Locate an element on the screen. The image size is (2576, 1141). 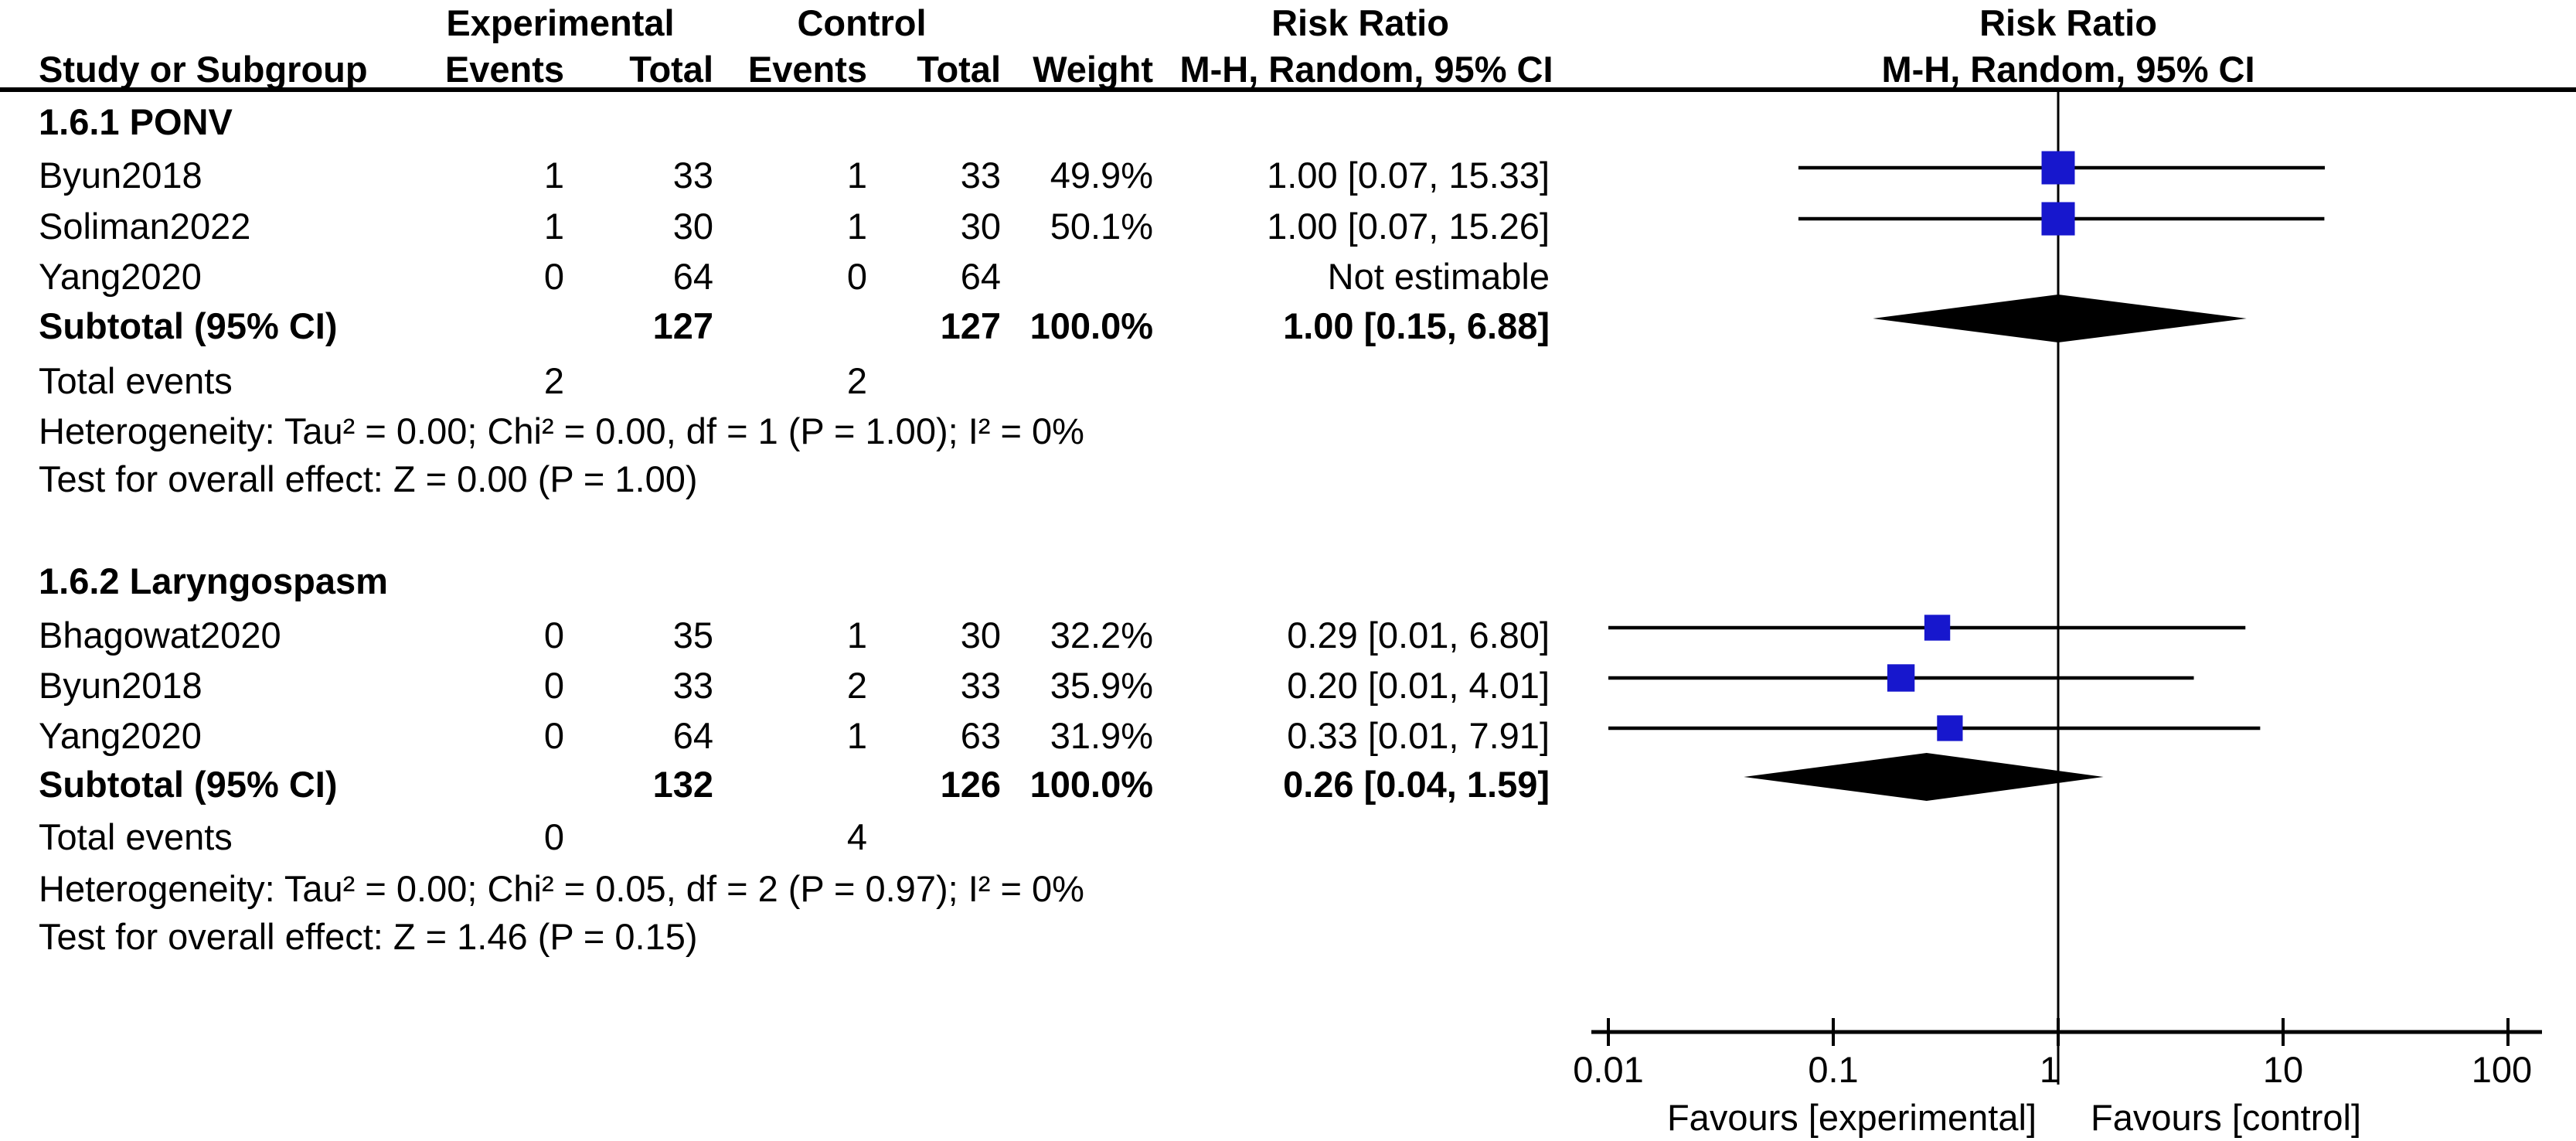
header-study-or-subgroup: Study or Subgroup is located at coordinates (203, 69).